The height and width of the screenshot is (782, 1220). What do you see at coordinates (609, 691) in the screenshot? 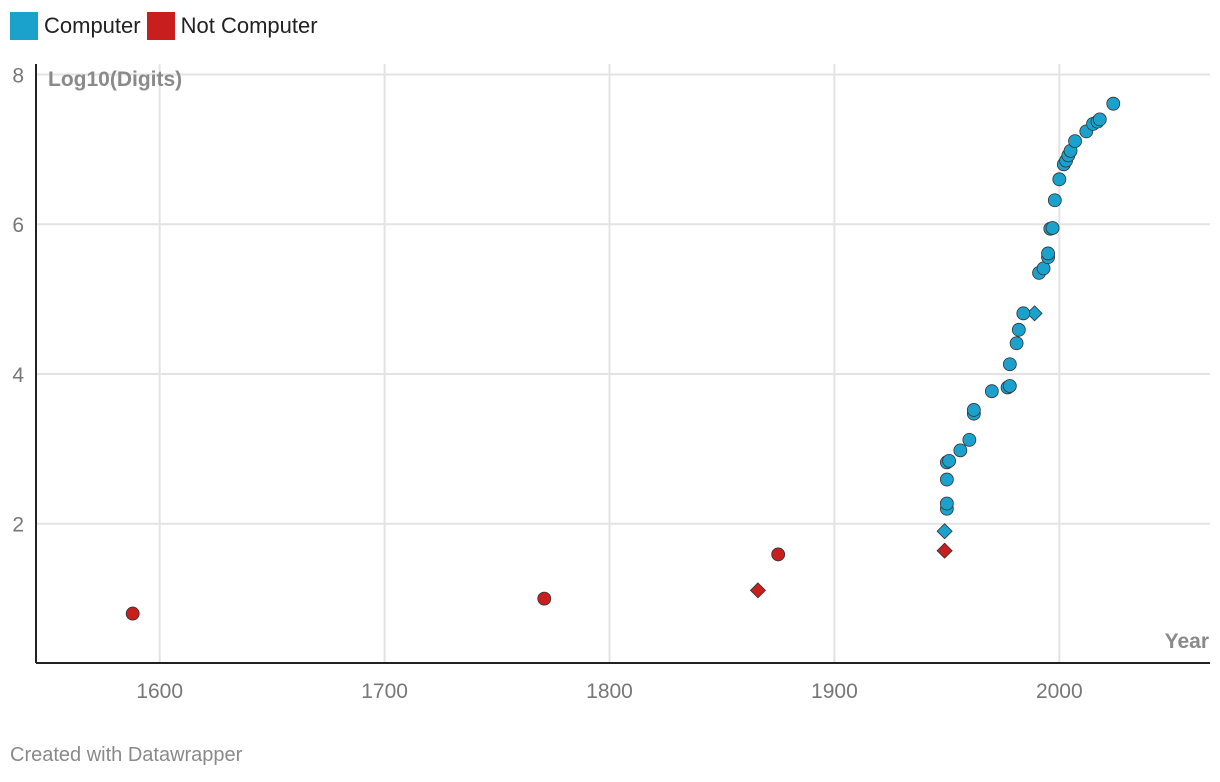
I see `x-tick-label: 1800` at bounding box center [609, 691].